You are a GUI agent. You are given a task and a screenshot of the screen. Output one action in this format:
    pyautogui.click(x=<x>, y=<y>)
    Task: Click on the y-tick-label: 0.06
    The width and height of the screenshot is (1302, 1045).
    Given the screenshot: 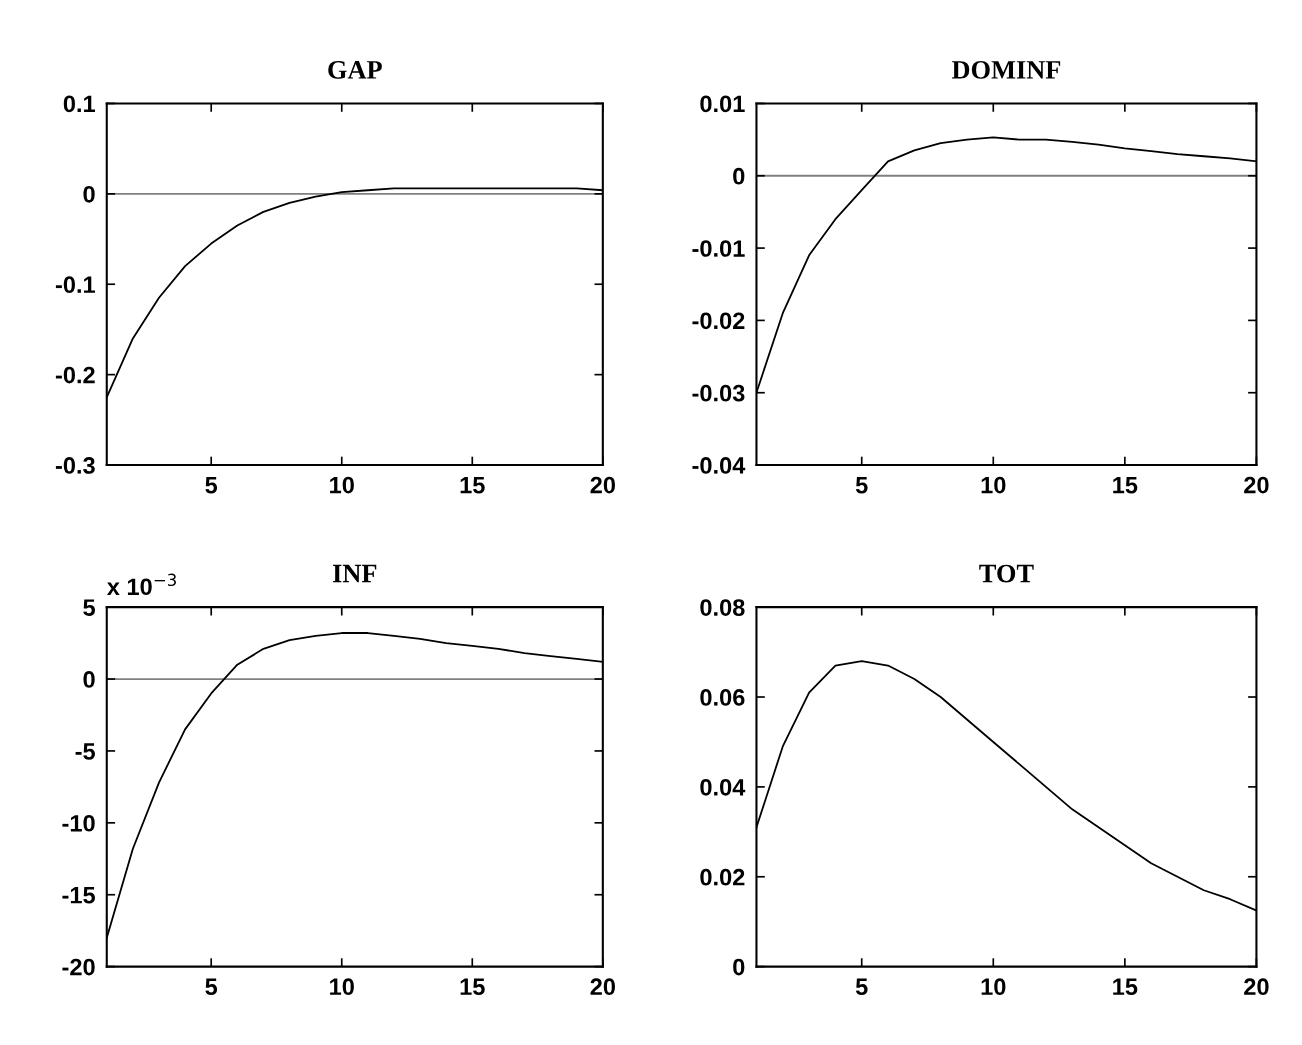 What is the action you would take?
    pyautogui.click(x=722, y=697)
    